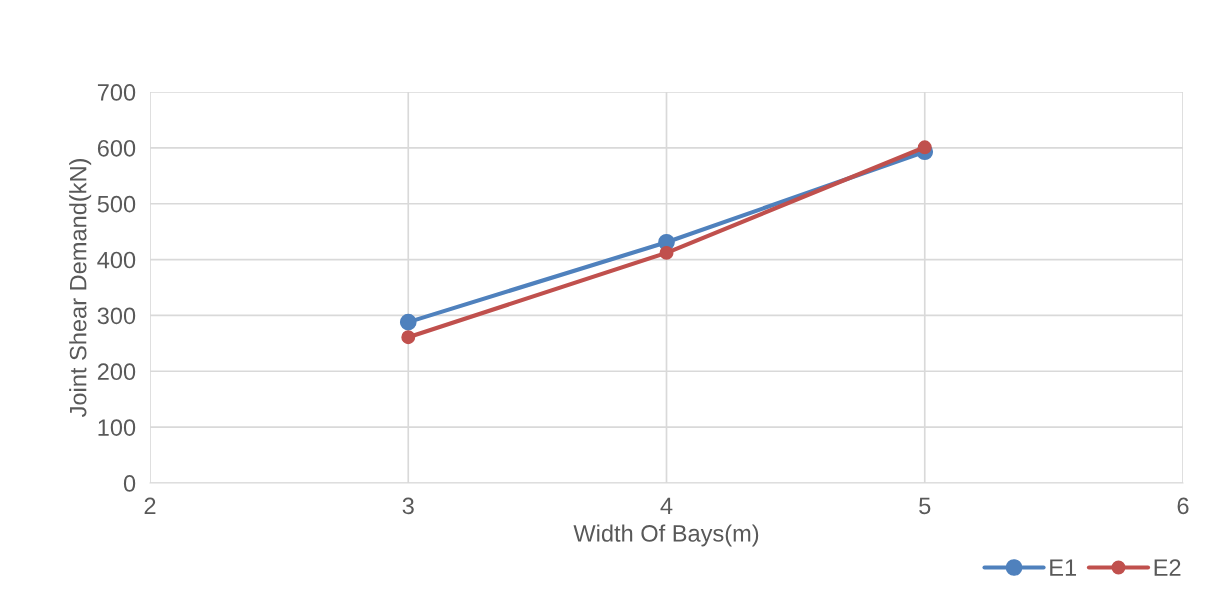 The width and height of the screenshot is (1215, 608). I want to click on legend-label: E2, so click(1167, 567).